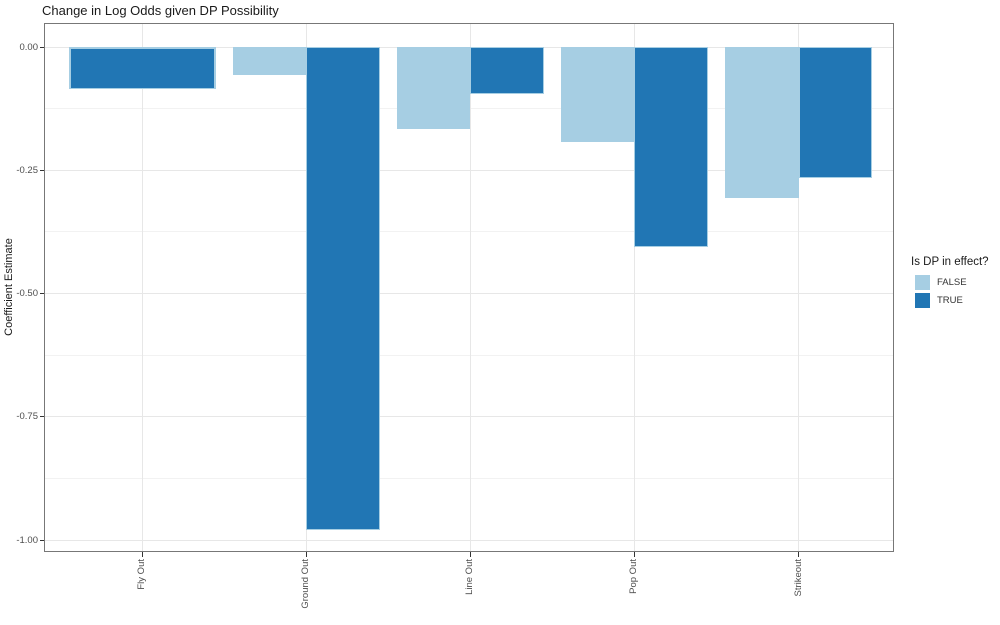  What do you see at coordinates (141, 574) in the screenshot?
I see `x-tick-label: Fly Out` at bounding box center [141, 574].